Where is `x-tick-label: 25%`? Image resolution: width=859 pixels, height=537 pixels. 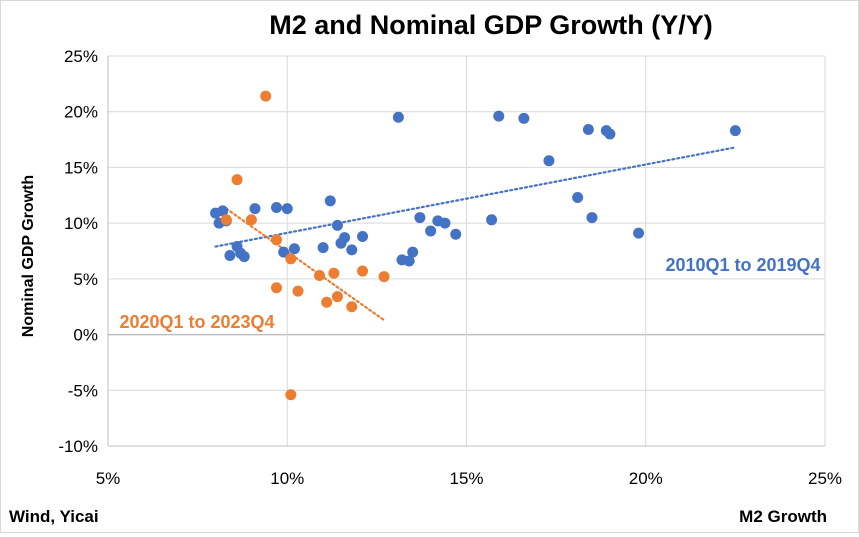
x-tick-label: 25% is located at coordinates (825, 478).